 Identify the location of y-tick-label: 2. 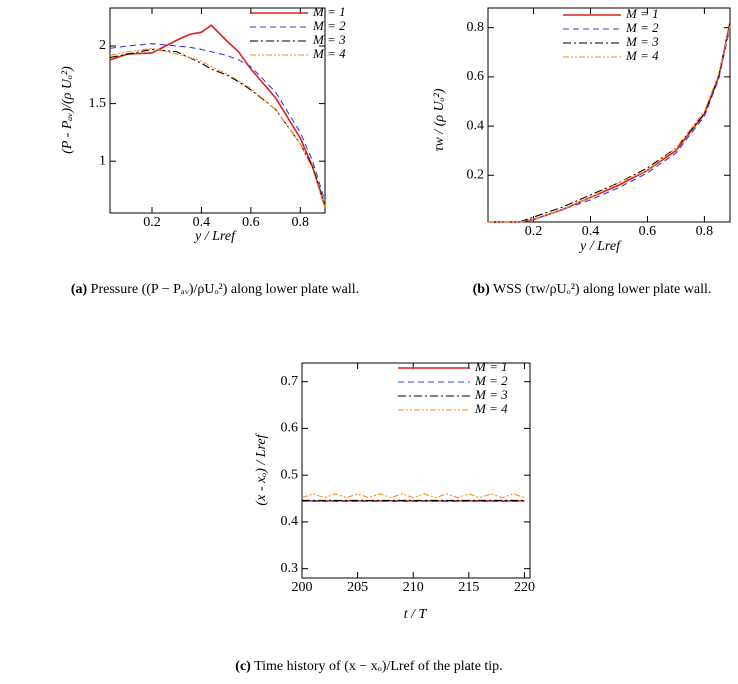
(102, 45).